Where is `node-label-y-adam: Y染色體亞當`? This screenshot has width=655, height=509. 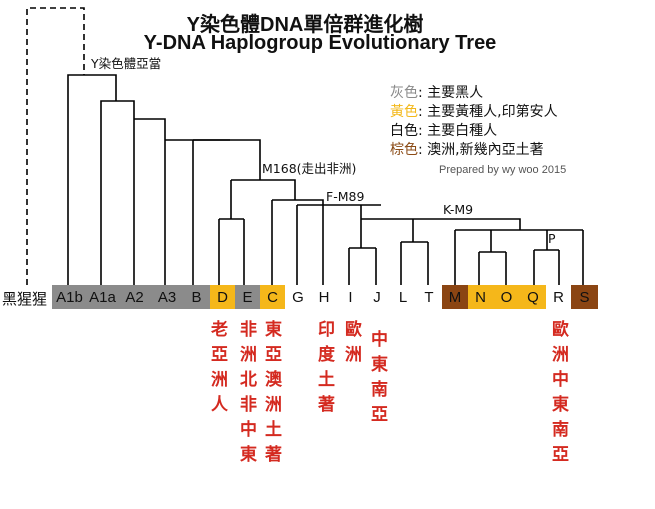
node-label-y-adam: Y染色體亞當 is located at coordinates (126, 63).